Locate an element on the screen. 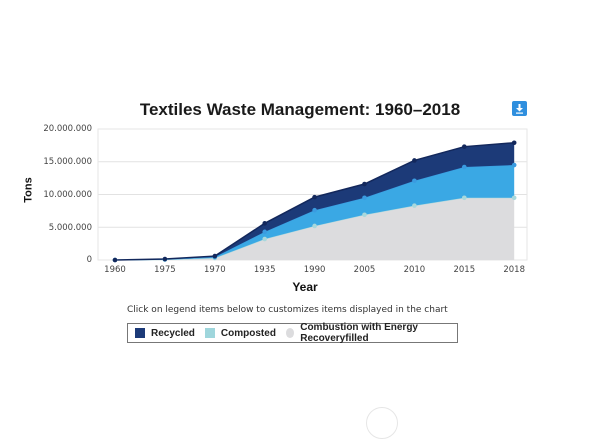 This screenshot has width=600, height=439. x-tick: 1935 is located at coordinates (264, 270).